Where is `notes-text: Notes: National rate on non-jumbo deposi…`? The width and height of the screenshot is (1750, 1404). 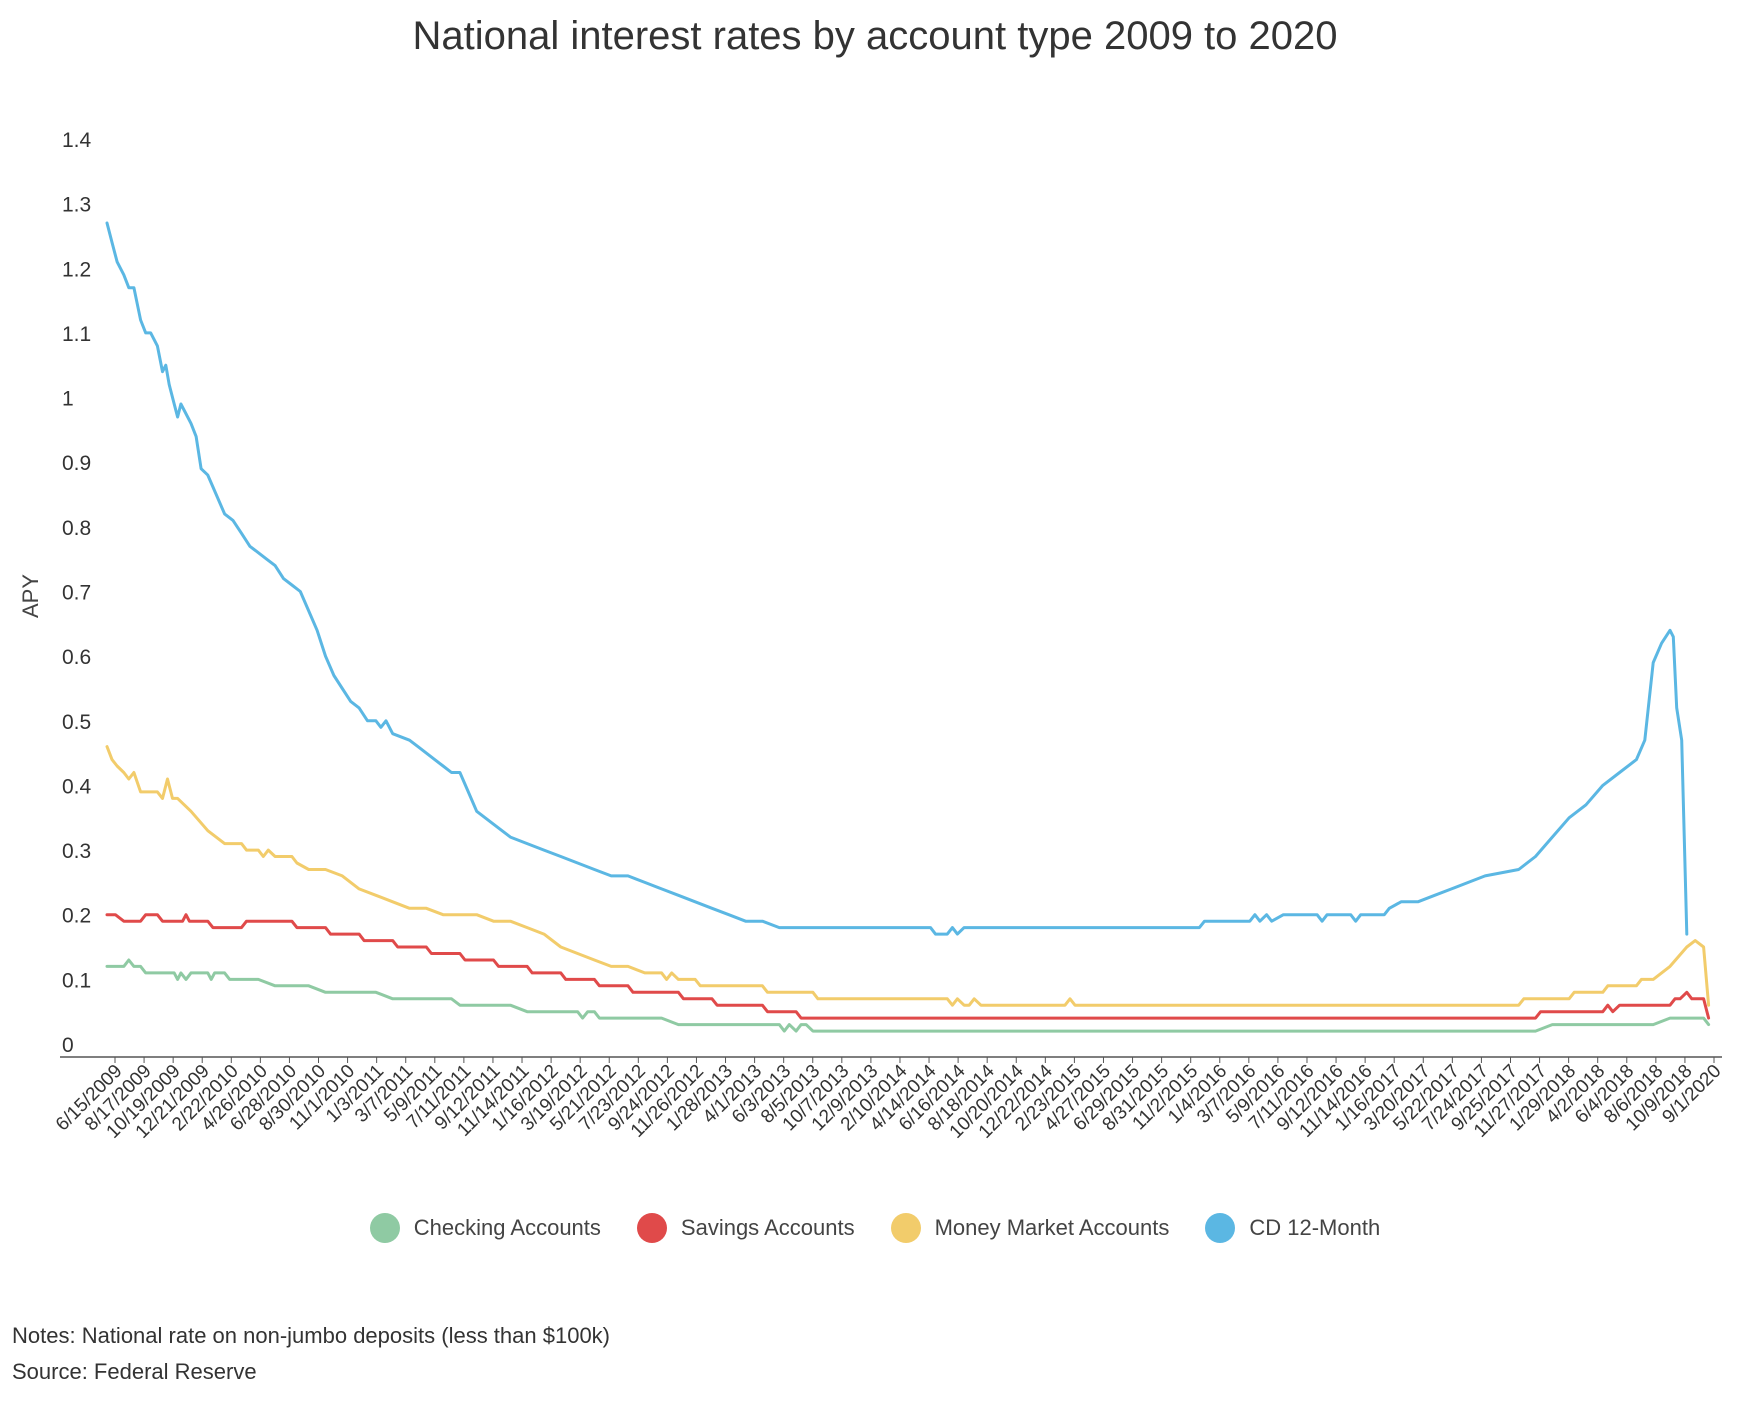
notes-text: Notes: National rate on non-jumbo deposi… is located at coordinates (311, 1335).